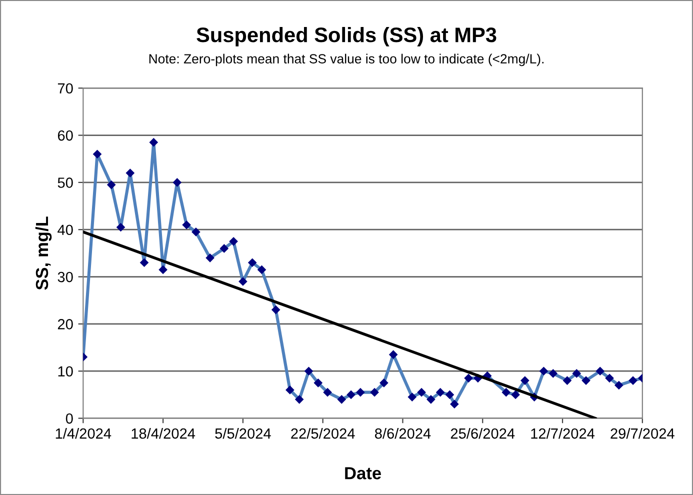 The width and height of the screenshot is (693, 495). Describe the element at coordinates (65, 277) in the screenshot. I see `y-tick-label: 30` at that location.